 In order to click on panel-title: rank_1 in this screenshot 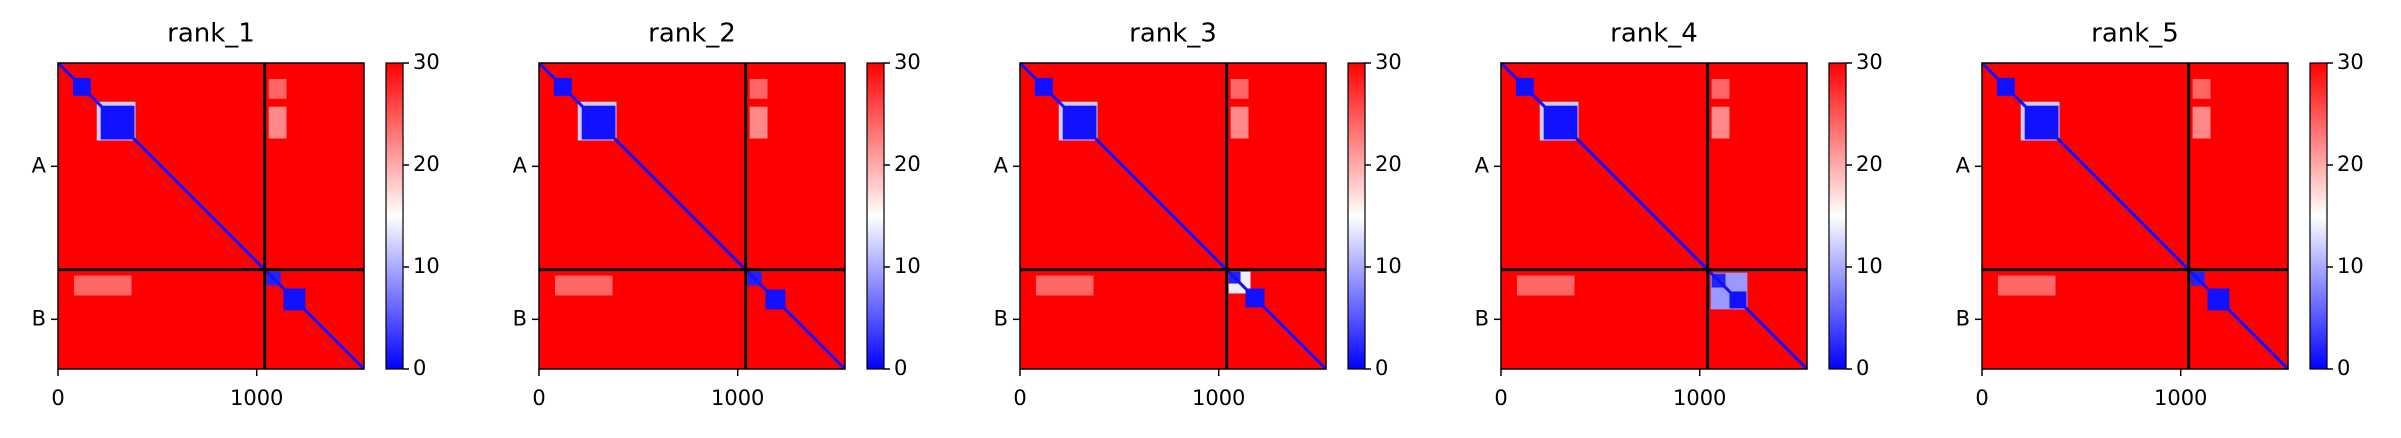, I will do `click(211, 34)`.